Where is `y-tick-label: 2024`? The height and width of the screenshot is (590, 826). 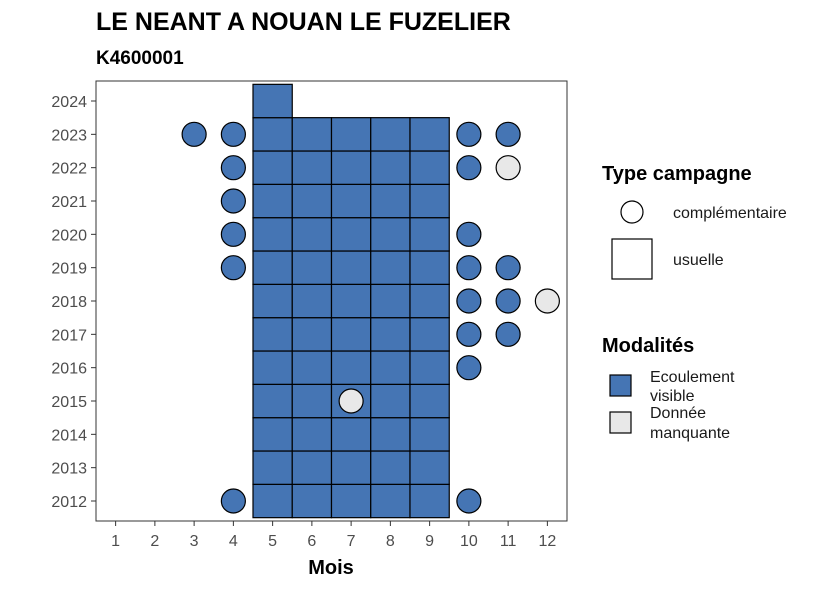
y-tick-label: 2024 is located at coordinates (69, 102).